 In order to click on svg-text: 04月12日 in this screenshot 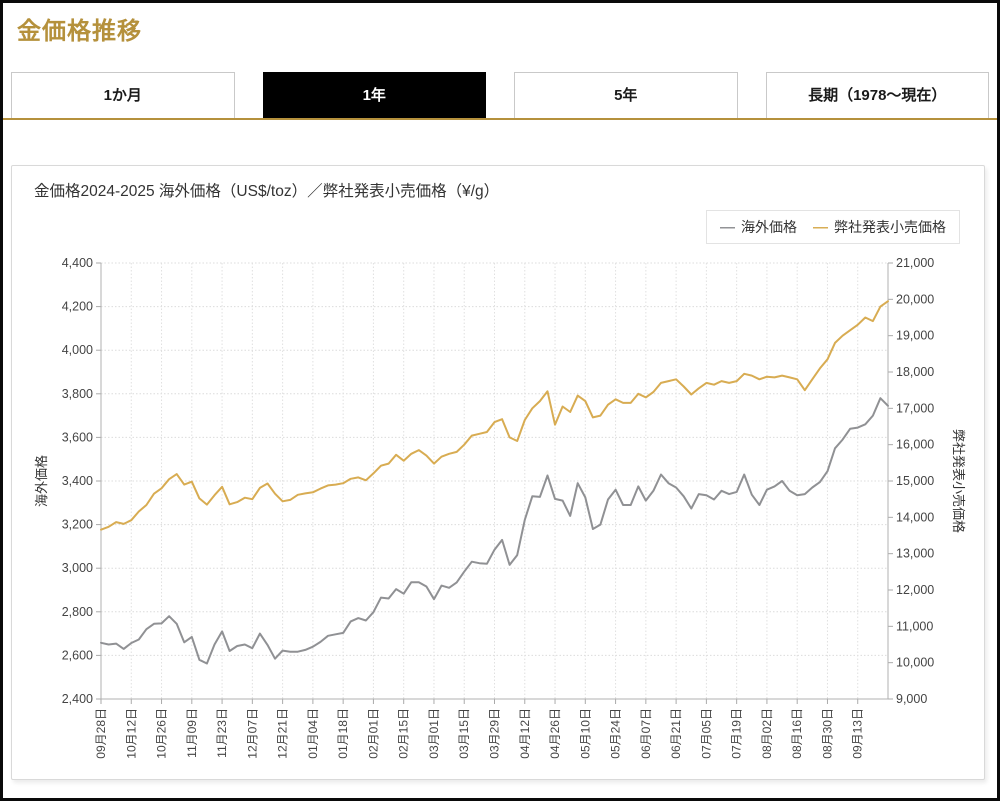, I will do `click(525, 733)`.